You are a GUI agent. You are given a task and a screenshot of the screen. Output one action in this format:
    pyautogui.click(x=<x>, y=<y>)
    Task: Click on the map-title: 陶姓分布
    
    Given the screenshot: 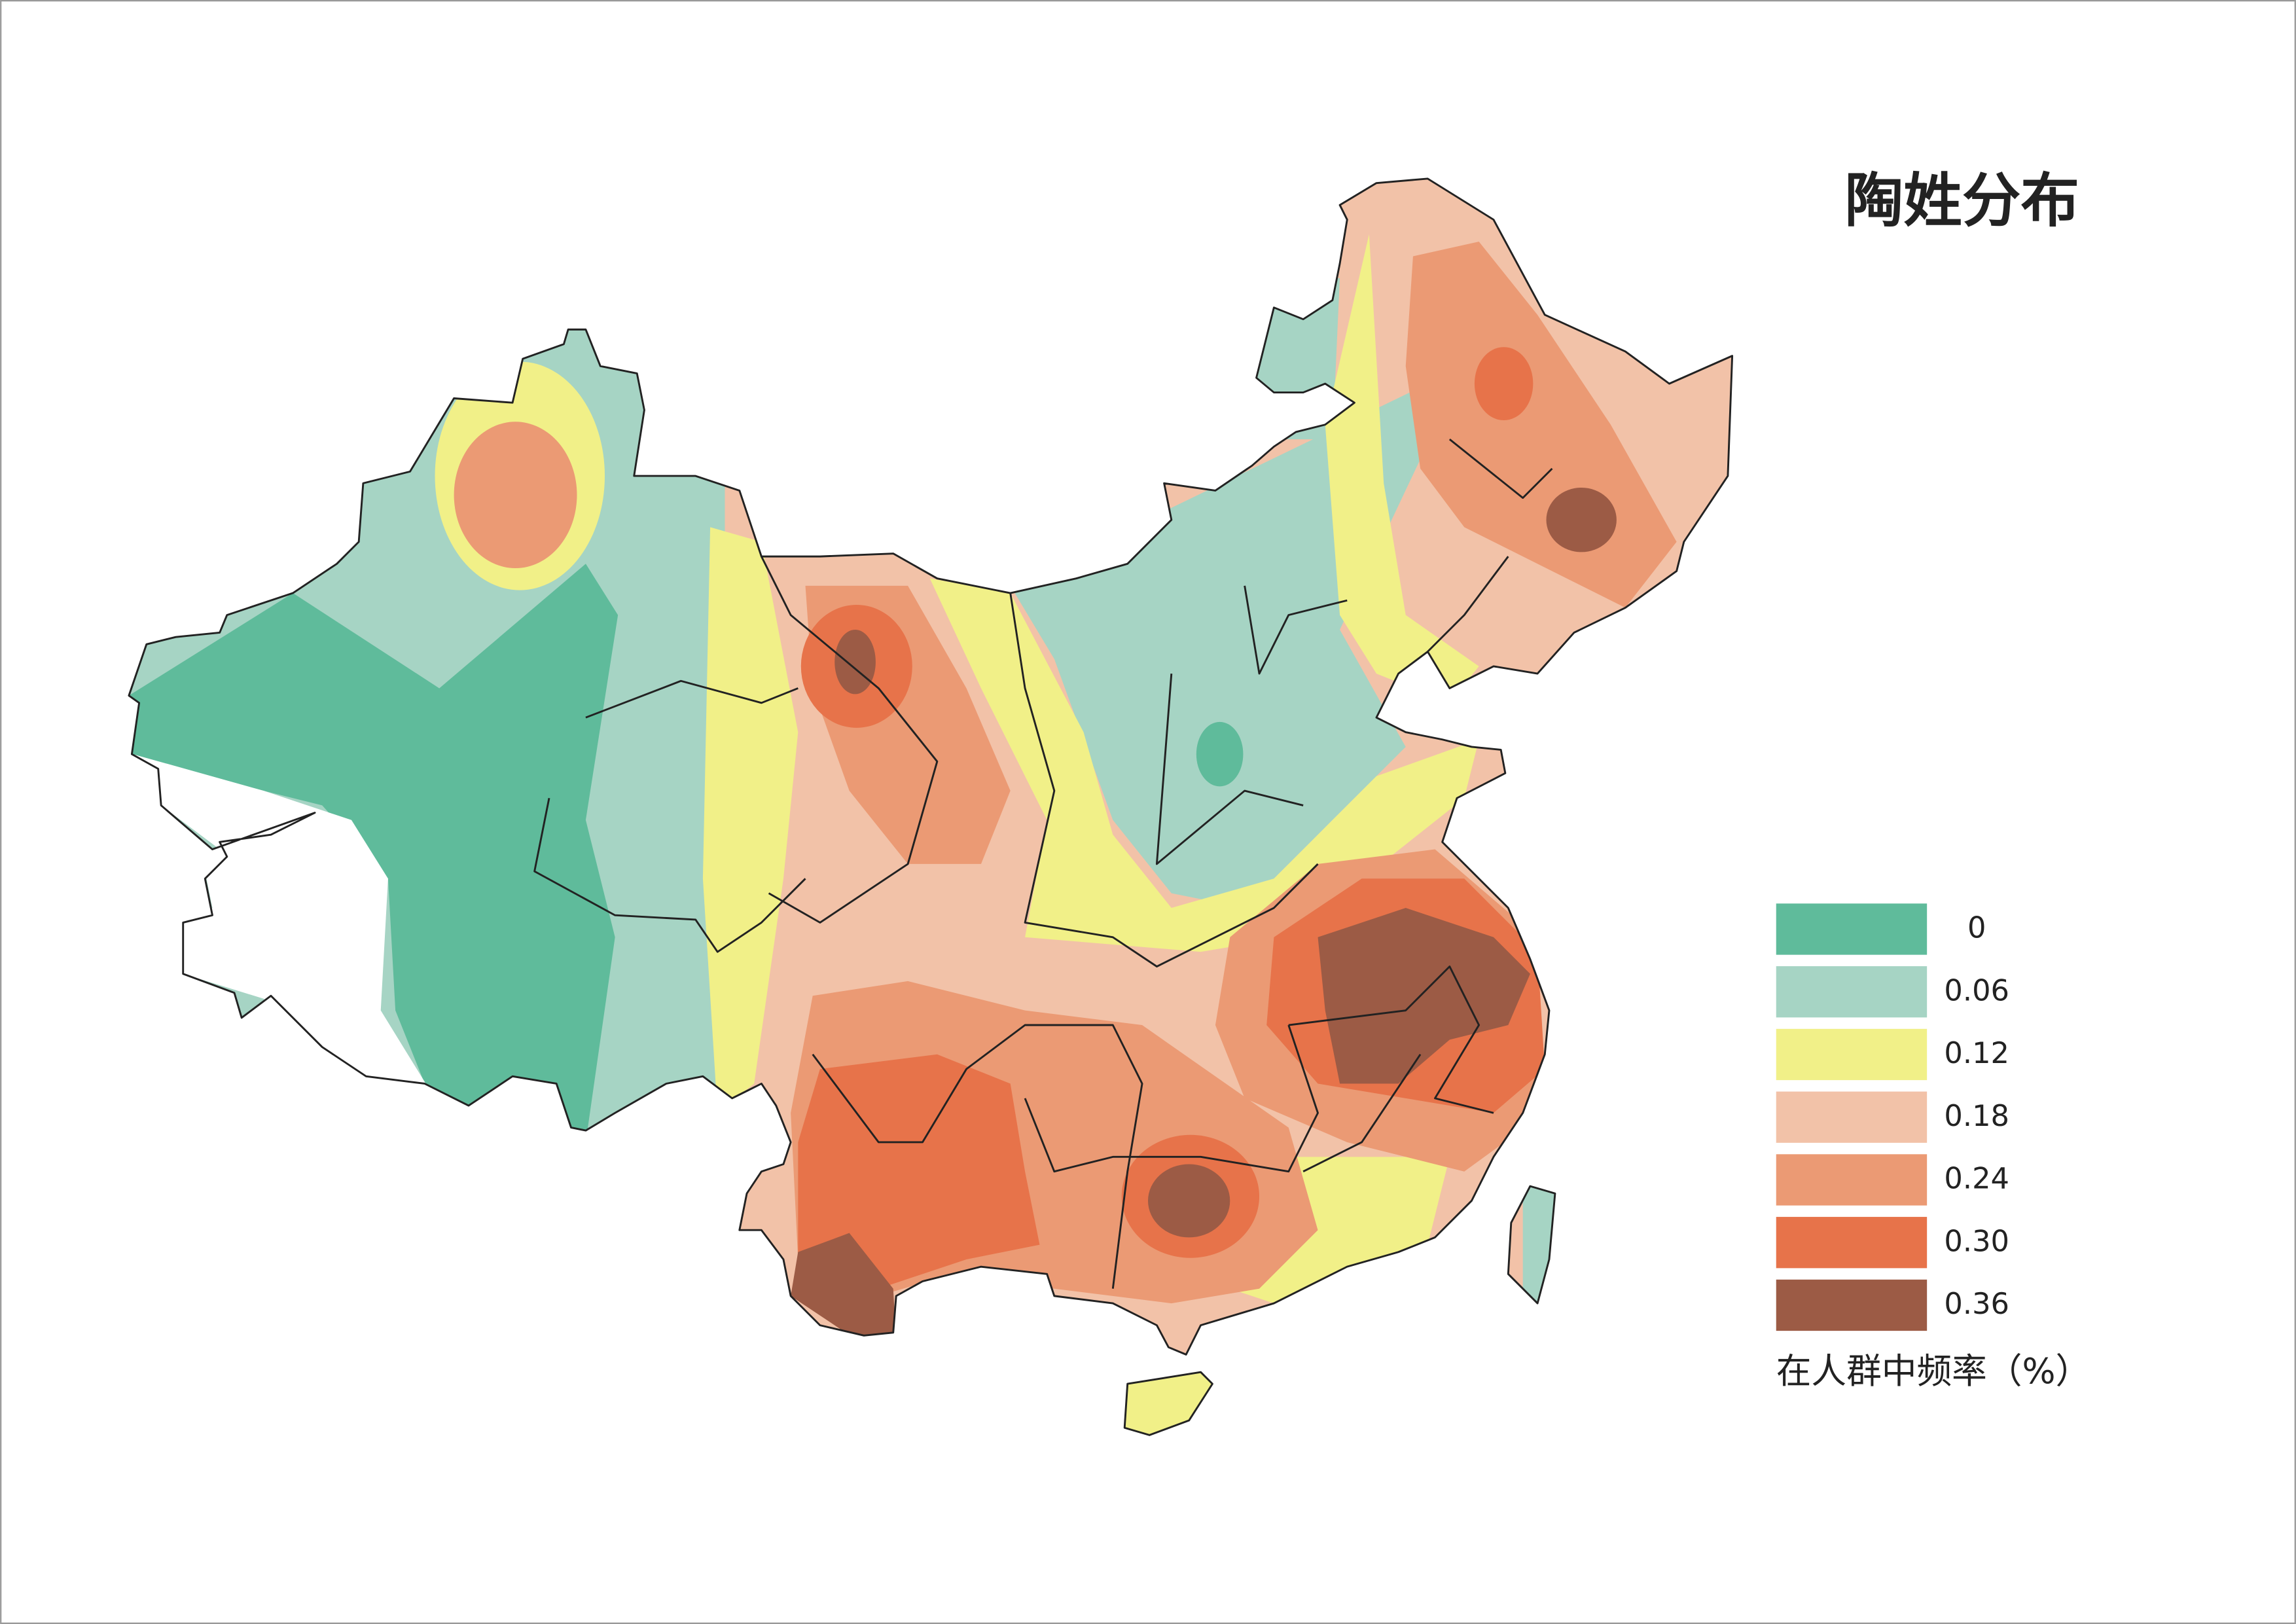 What is the action you would take?
    pyautogui.click(x=1962, y=202)
    